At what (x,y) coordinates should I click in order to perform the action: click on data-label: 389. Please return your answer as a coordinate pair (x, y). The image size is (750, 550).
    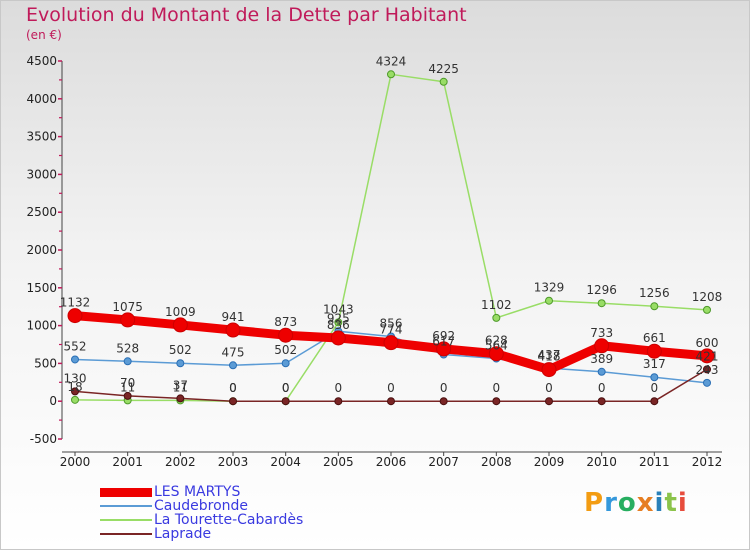
    Looking at the image, I should click on (601, 359).